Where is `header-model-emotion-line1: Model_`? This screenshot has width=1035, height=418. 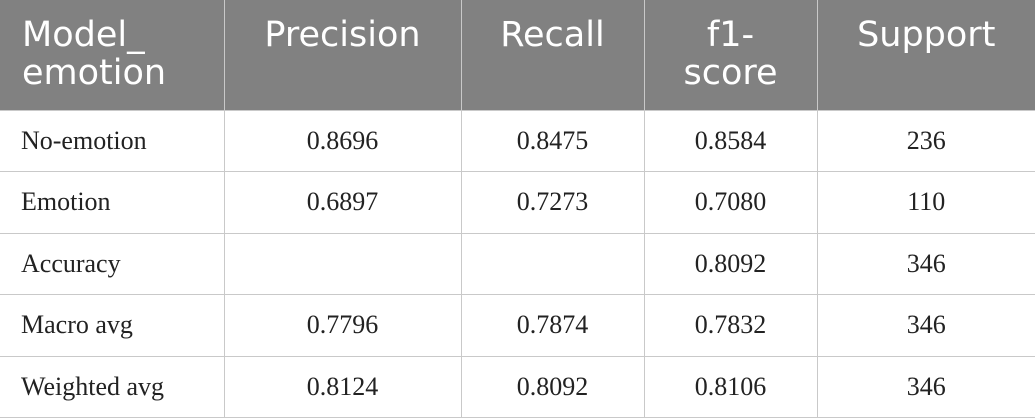
header-model-emotion-line1: Model_ is located at coordinates (83, 35).